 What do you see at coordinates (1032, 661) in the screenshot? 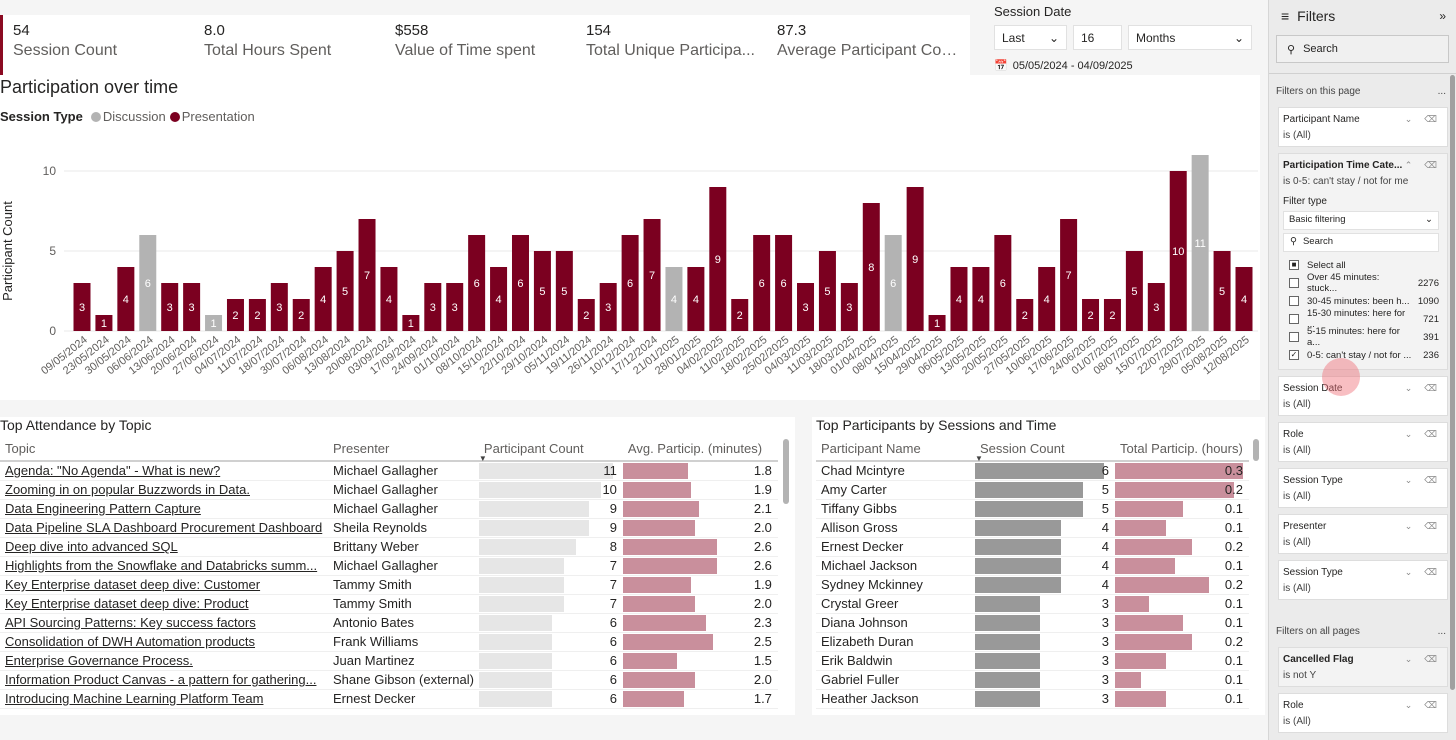
I see `table-row: Erik Baldwin 3 0.1` at bounding box center [1032, 661].